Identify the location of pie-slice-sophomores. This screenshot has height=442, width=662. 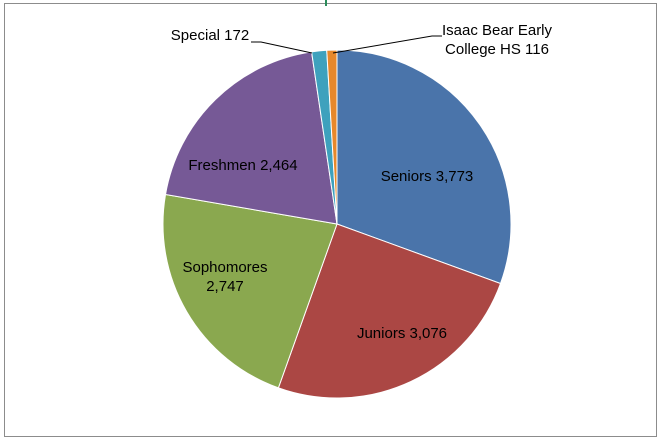
(250, 291).